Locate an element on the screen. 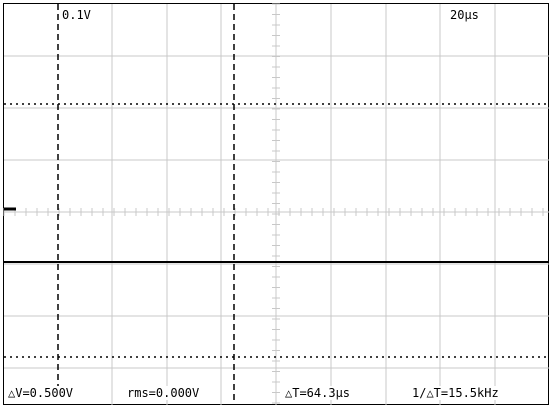 This screenshot has height=410, width=553. volts-per-div-label: 0.1V is located at coordinates (76, 15).